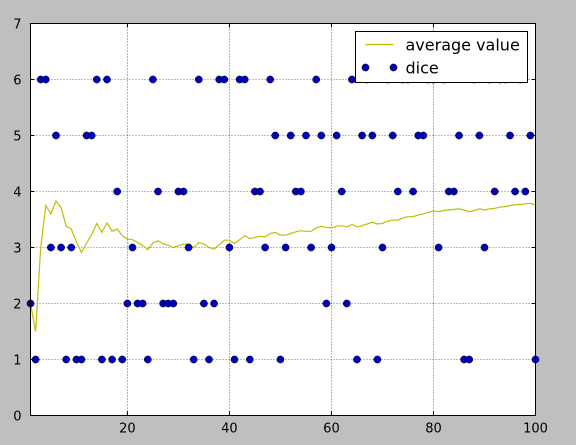  What do you see at coordinates (535, 429) in the screenshot?
I see `x-tick-label: 100` at bounding box center [535, 429].